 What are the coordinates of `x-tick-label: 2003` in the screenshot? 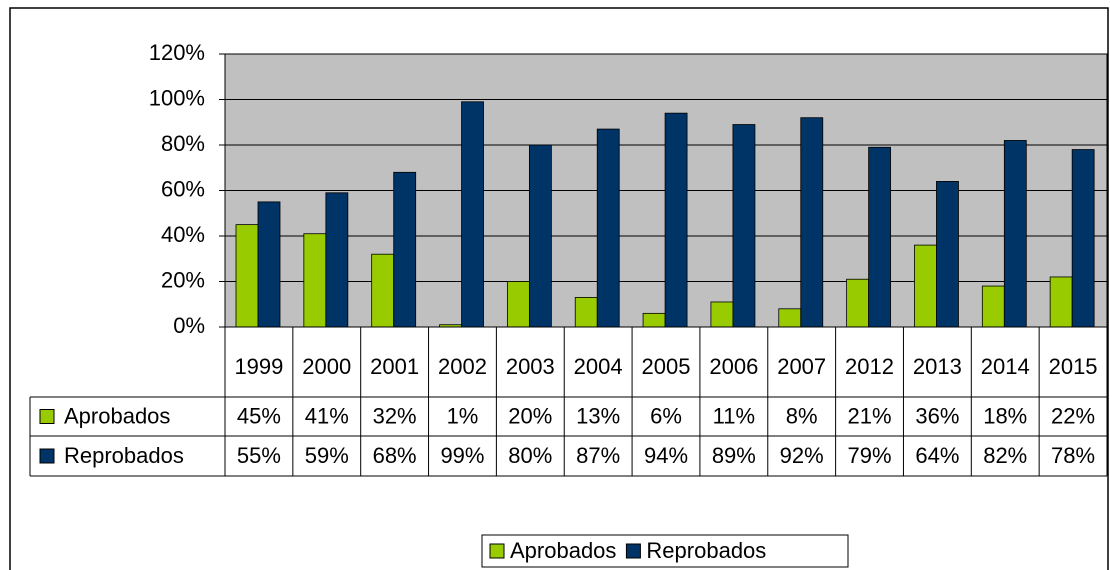 It's located at (530, 366).